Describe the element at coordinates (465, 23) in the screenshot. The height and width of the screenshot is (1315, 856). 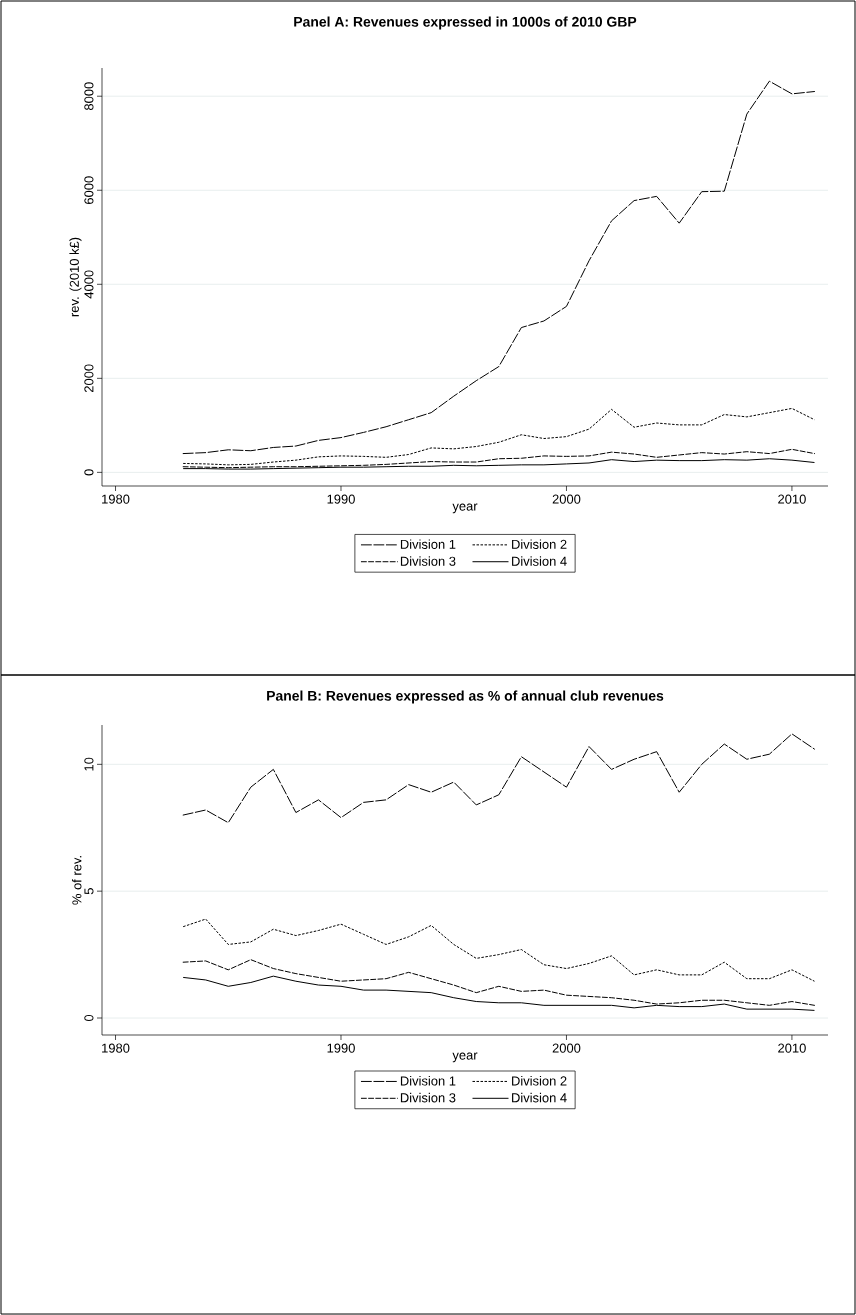
I see `chart-title: Panel A: Revenues expressed in 1000s of 2010 GBP` at that location.